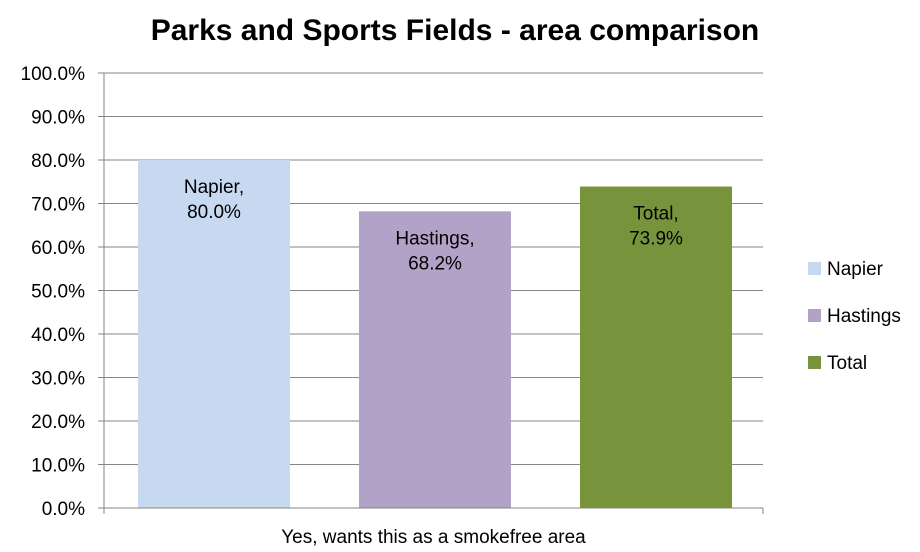 The image size is (920, 552). Describe the element at coordinates (214, 187) in the screenshot. I see `data-label-napier: Napier,` at that location.